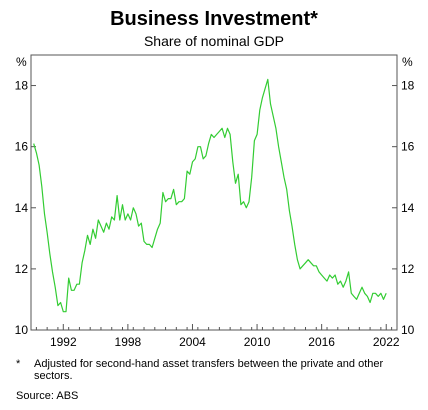 Image resolution: width=428 pixels, height=410 pixels. I want to click on y-unit-right: %, so click(407, 62).